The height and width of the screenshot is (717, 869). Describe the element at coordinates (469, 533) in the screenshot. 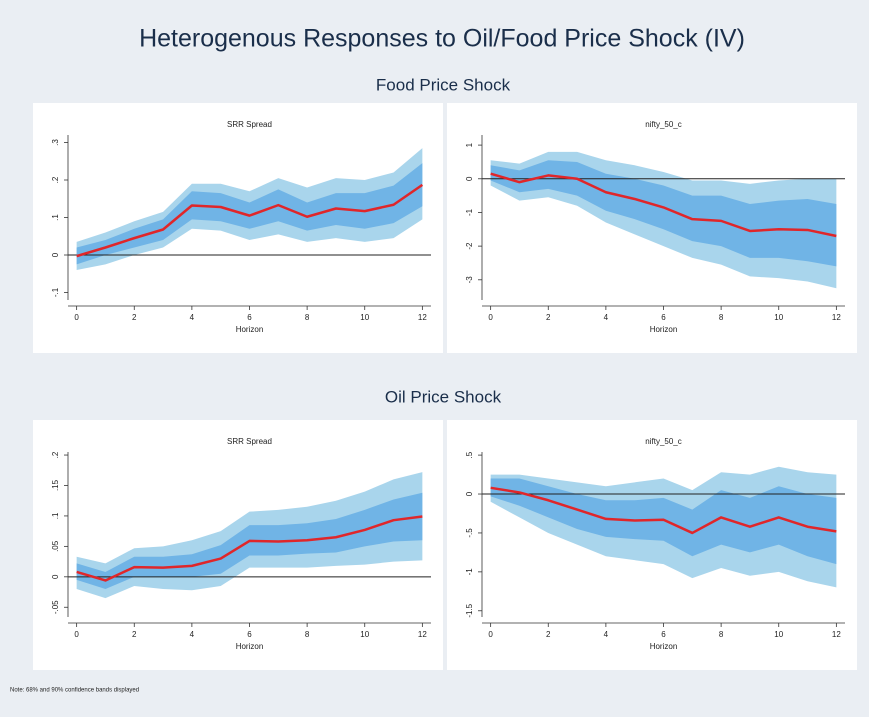

I see `y-tick-label: -.5` at that location.